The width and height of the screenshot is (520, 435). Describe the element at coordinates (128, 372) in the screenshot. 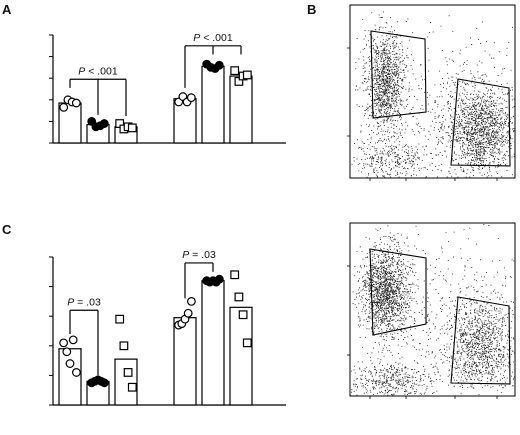

I see `data-point` at that location.